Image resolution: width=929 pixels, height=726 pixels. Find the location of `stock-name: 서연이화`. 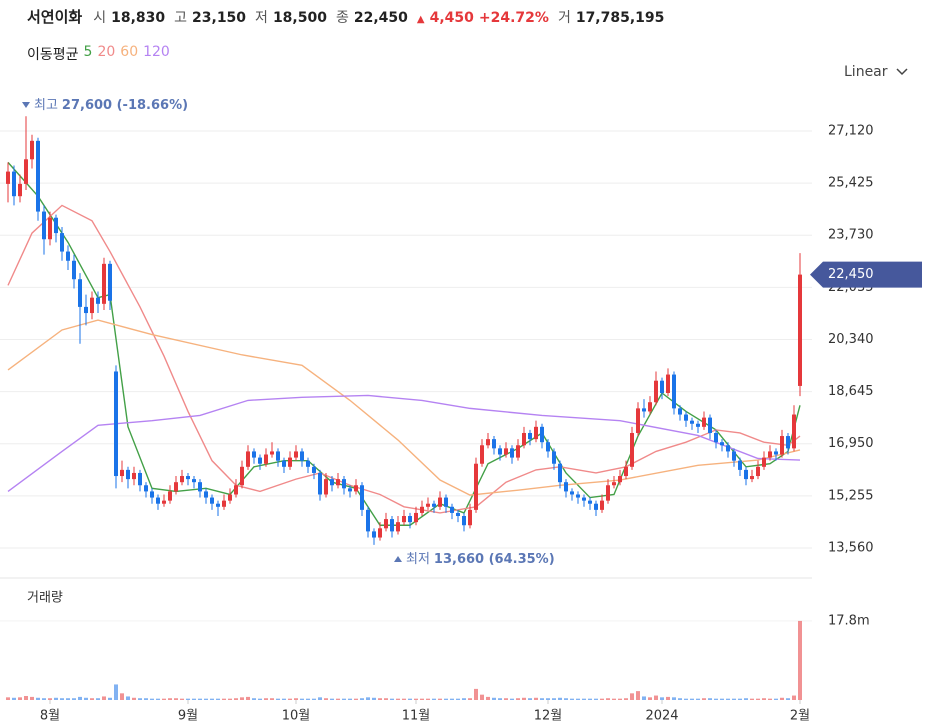

stock-name: 서연이화 is located at coordinates (55, 17).